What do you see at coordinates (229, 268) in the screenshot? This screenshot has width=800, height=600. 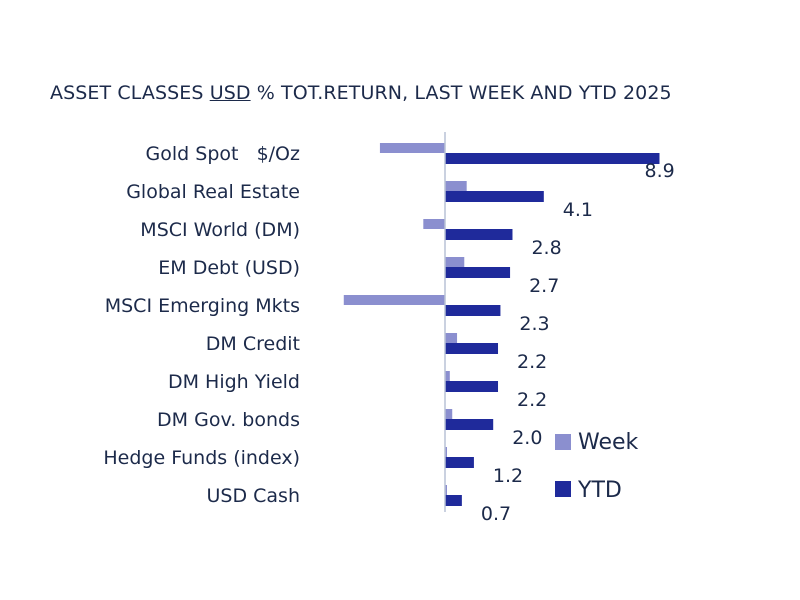 I see `category-label-3: EM Debt (USD)` at bounding box center [229, 268].